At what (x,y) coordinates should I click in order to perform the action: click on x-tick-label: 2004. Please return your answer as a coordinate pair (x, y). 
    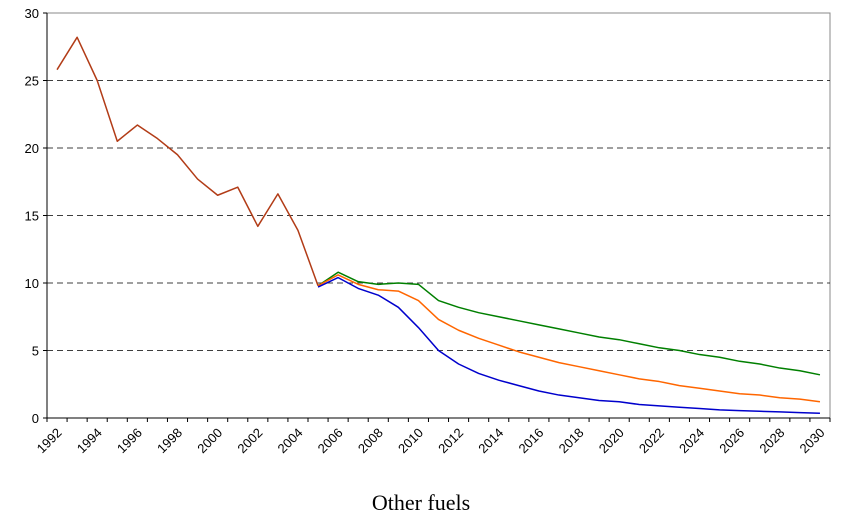
    Looking at the image, I should click on (290, 440).